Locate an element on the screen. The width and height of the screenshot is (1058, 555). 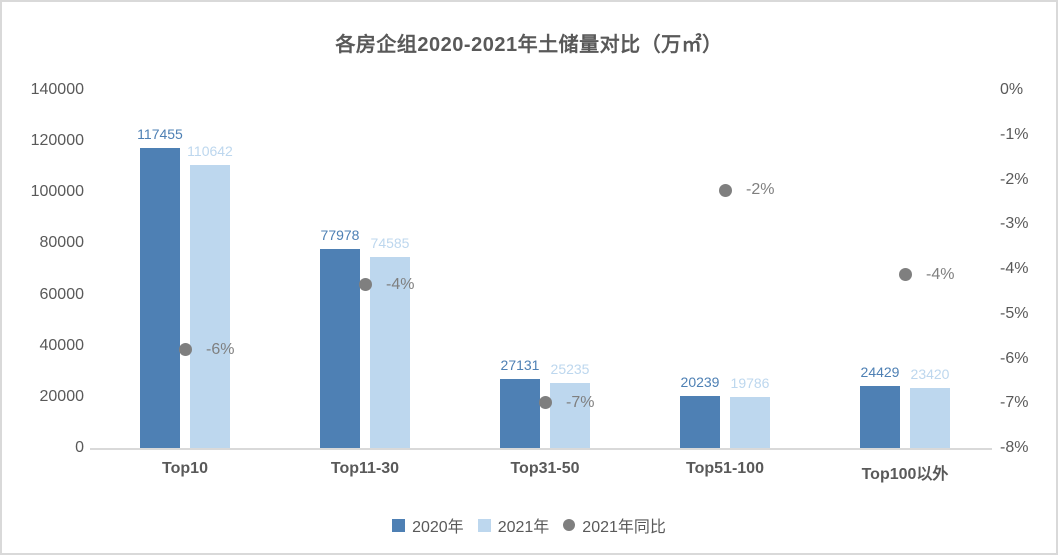
y-axis-tick-label: 100000 is located at coordinates (57, 192).